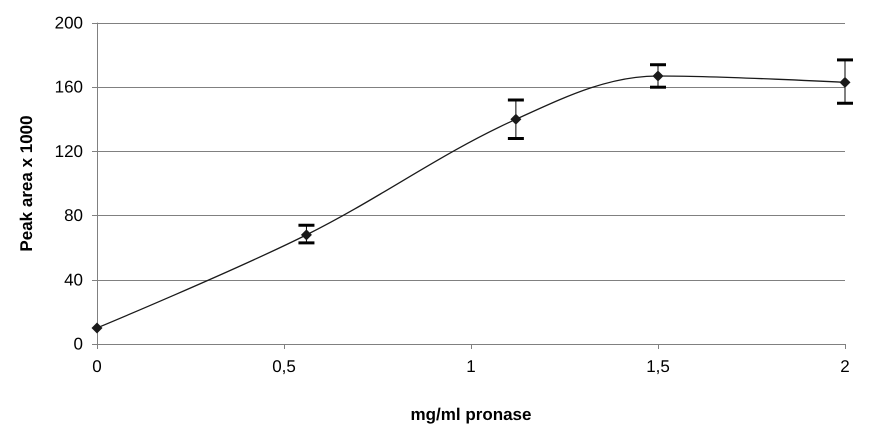  I want to click on y-axis-title: Peak area x 1000, so click(26, 183).